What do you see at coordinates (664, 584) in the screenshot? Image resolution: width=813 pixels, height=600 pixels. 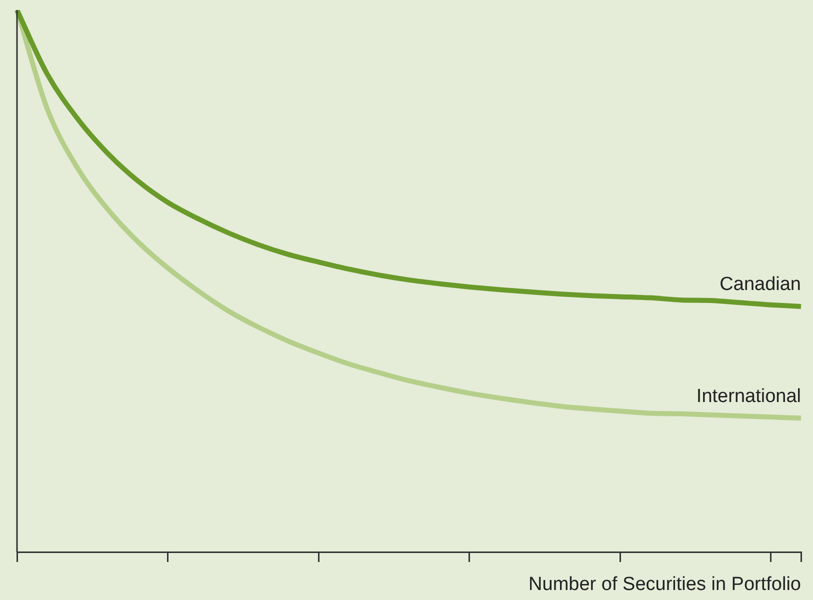 I see `x-axis-title: Number of Securities in Portfolio` at bounding box center [664, 584].